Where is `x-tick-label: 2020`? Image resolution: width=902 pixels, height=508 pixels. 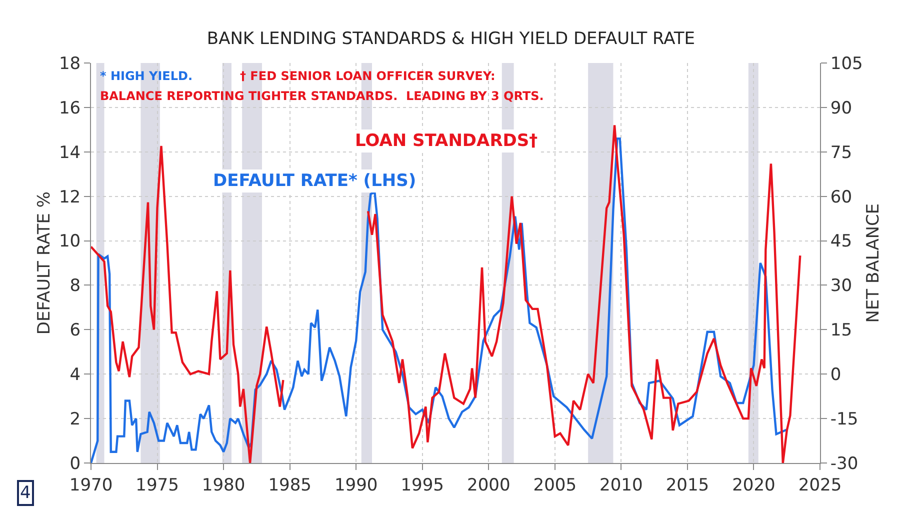 x-tick-label: 2020 is located at coordinates (754, 485).